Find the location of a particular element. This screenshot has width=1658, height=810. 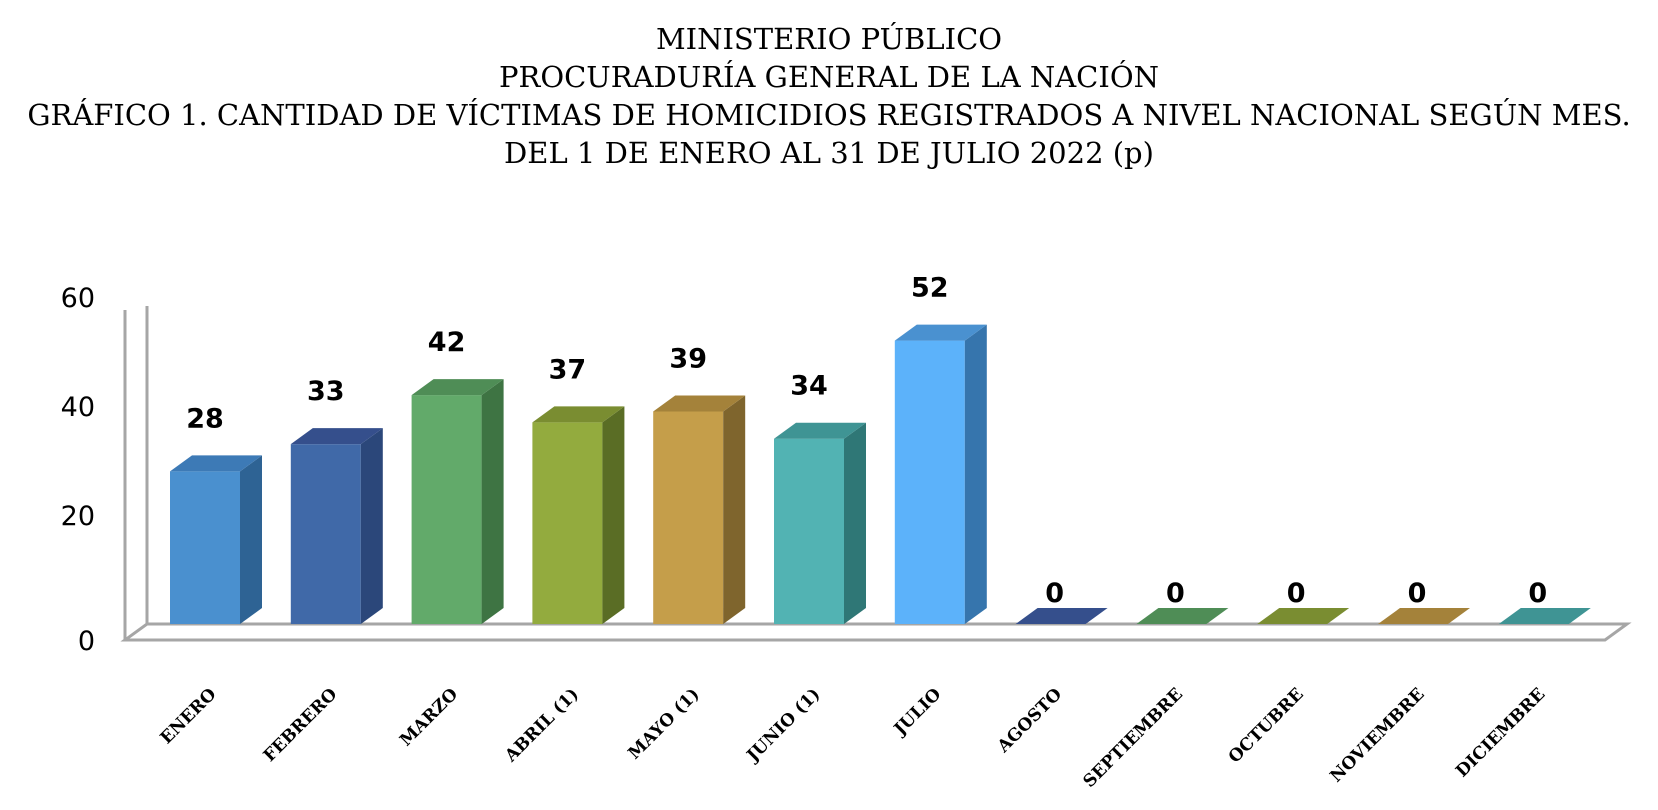

data-label: 33 is located at coordinates (326, 391).